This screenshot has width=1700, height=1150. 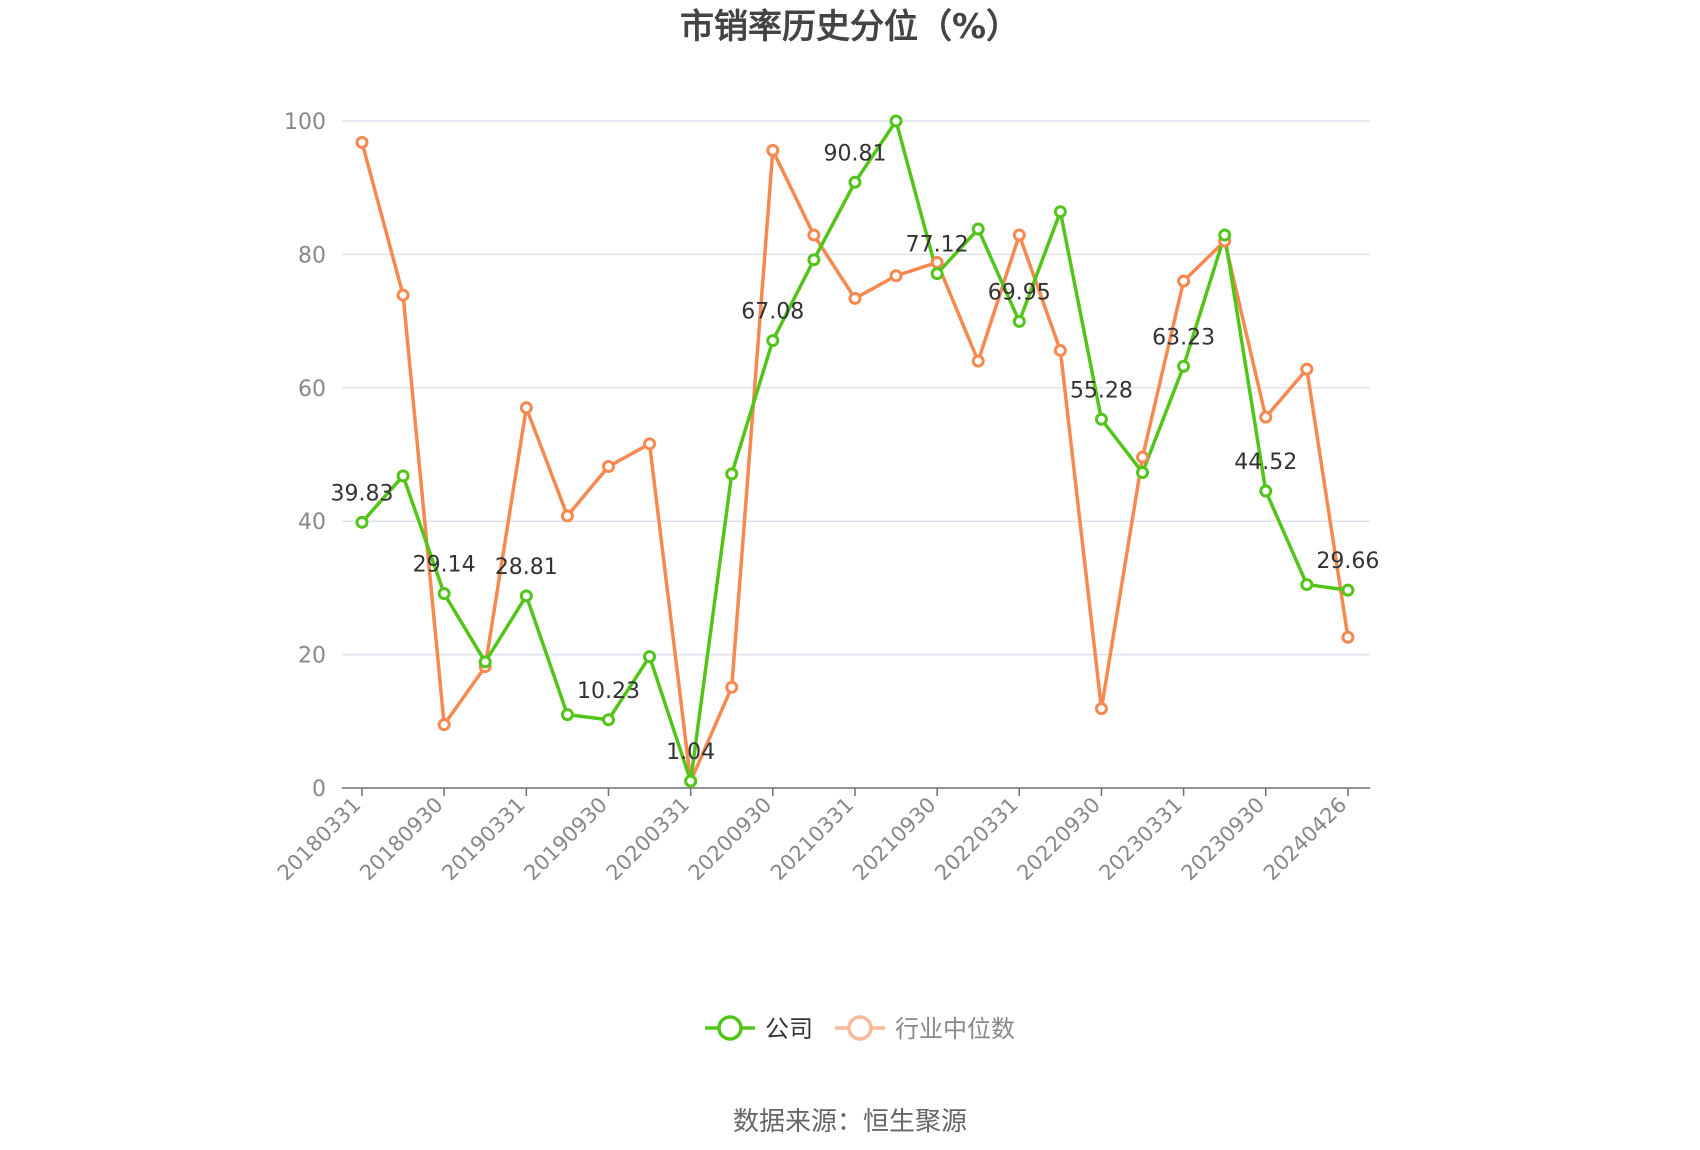 What do you see at coordinates (1101, 390) in the screenshot?
I see `data-label: 55.28` at bounding box center [1101, 390].